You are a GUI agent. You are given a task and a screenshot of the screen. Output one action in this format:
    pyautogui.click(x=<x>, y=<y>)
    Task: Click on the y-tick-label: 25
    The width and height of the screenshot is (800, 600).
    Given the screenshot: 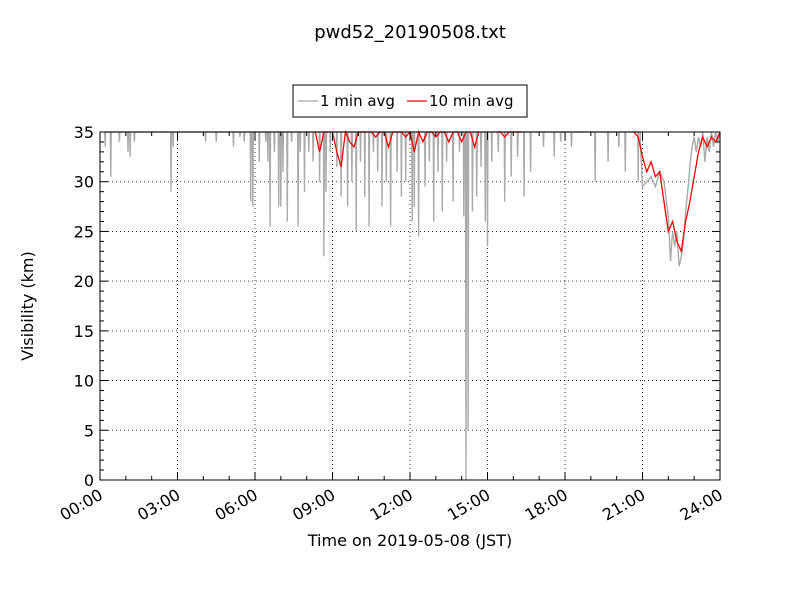 What is the action you would take?
    pyautogui.click(x=84, y=231)
    